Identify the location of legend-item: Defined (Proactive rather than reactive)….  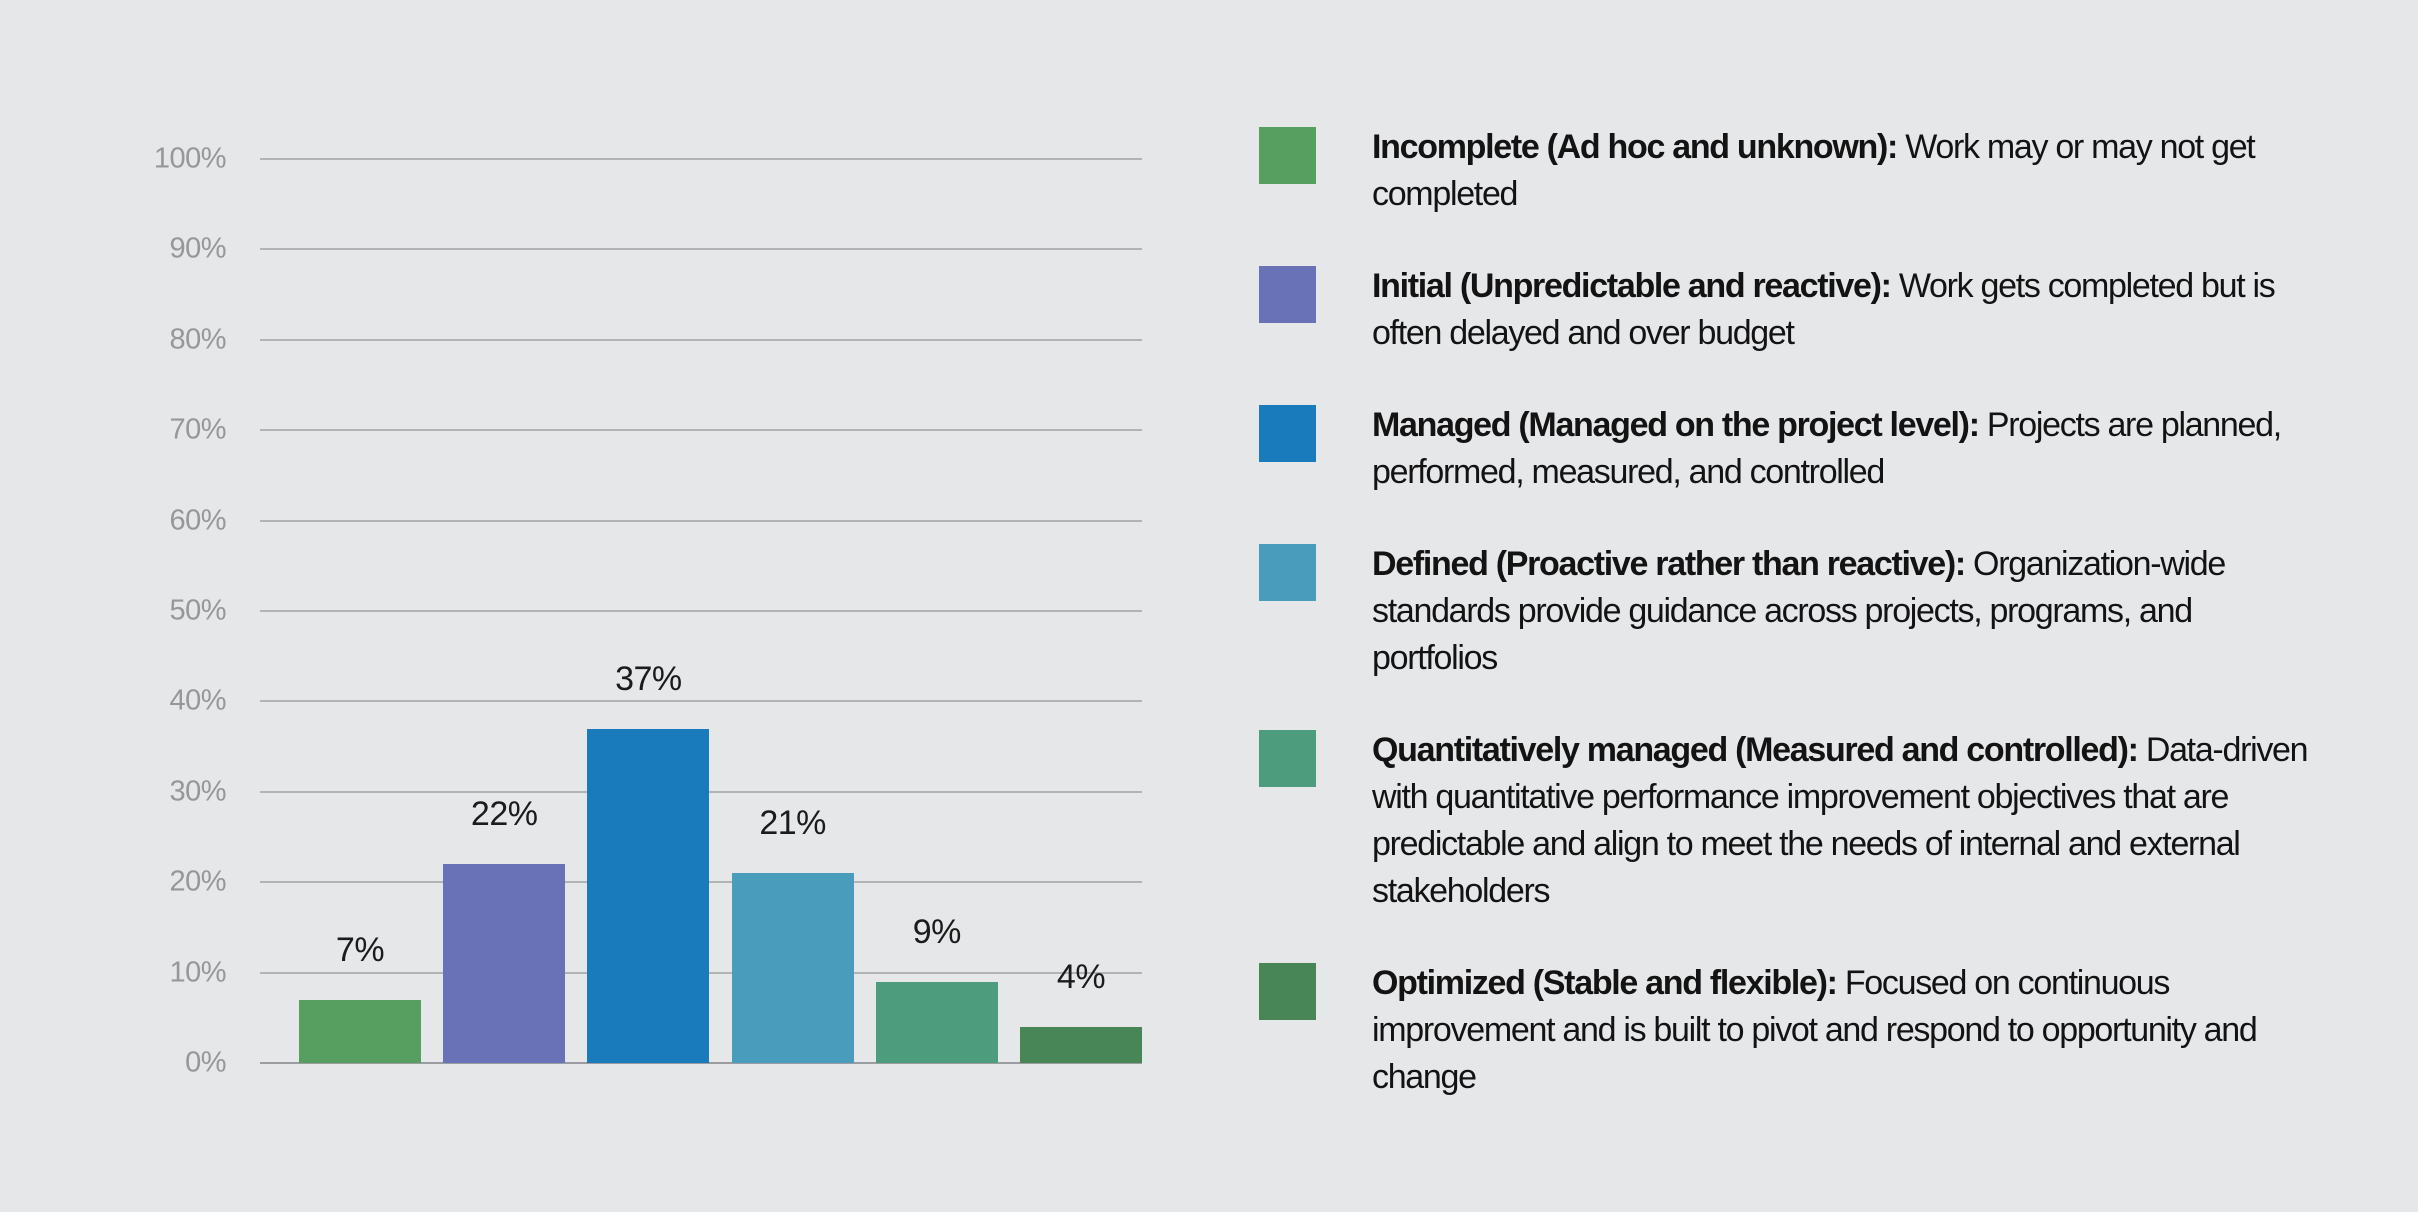
(1814, 611).